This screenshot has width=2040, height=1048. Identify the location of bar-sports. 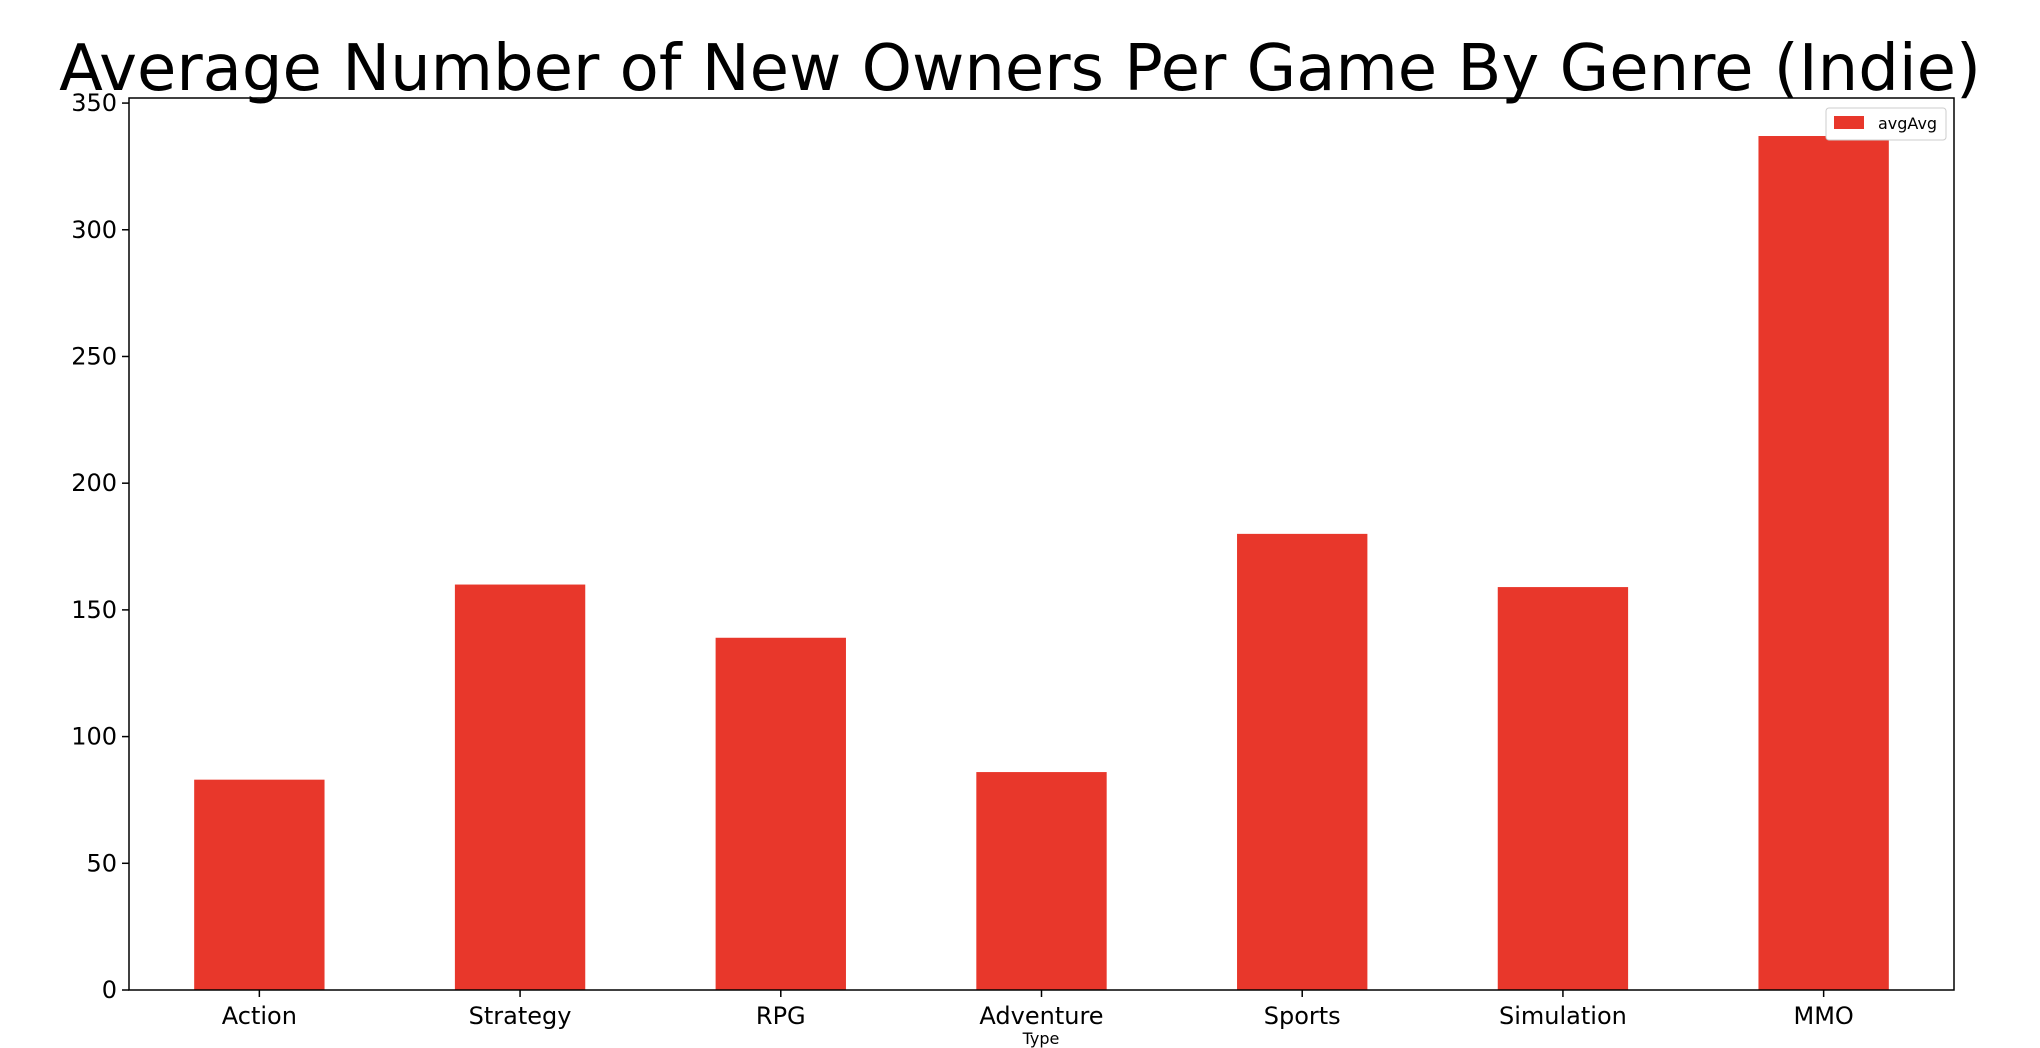
(1302, 761).